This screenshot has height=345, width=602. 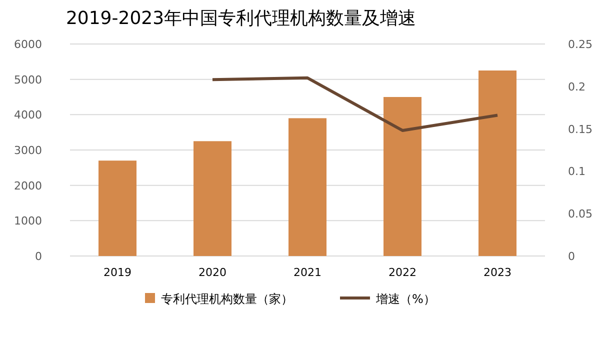 What do you see at coordinates (28, 115) in the screenshot?
I see `y-tick-label: 4000` at bounding box center [28, 115].